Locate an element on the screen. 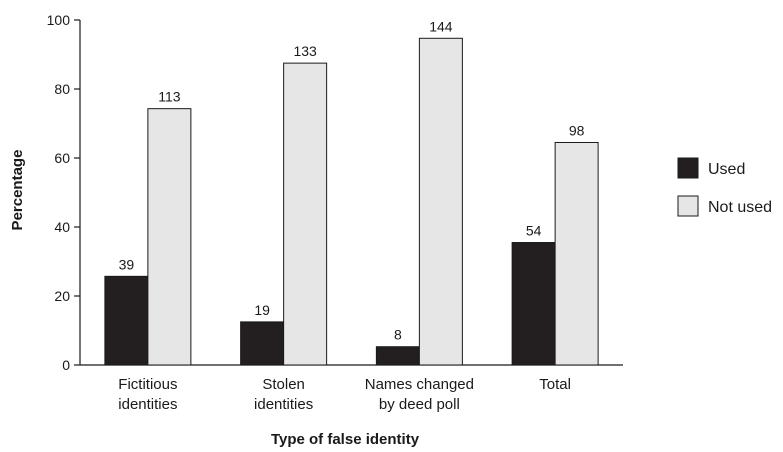 This screenshot has width=783, height=452. category-label: by deed poll is located at coordinates (419, 404).